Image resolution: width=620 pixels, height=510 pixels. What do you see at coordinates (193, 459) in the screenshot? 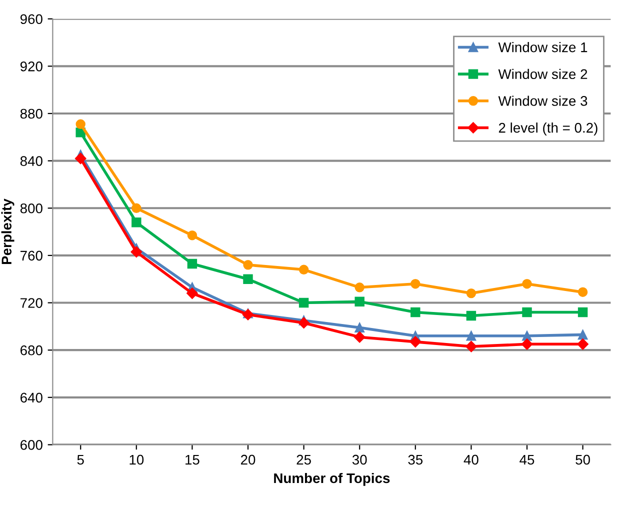
I see `x-tick-label: 15` at bounding box center [193, 459].